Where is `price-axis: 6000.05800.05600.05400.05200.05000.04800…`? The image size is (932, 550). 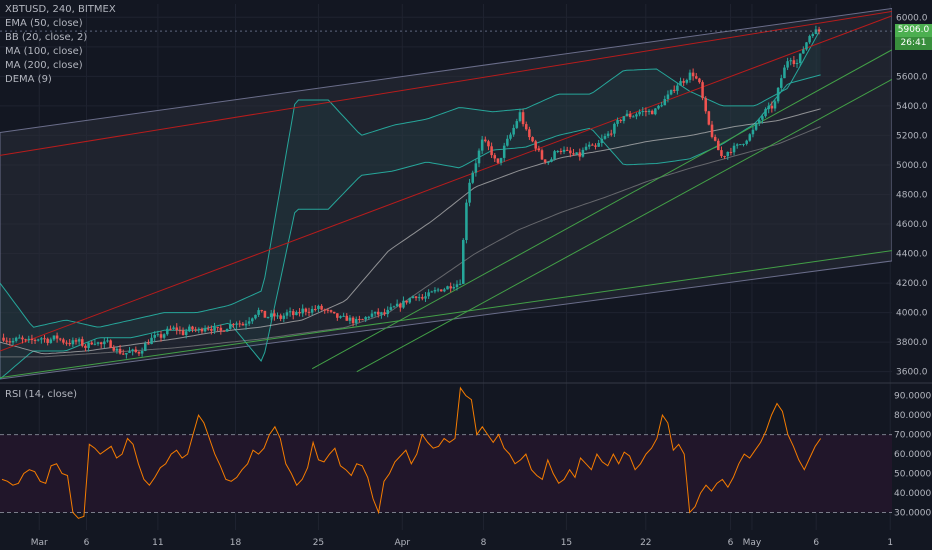
price-axis: 6000.05800.05600.05400.05200.05000.04800… is located at coordinates (912, 191).